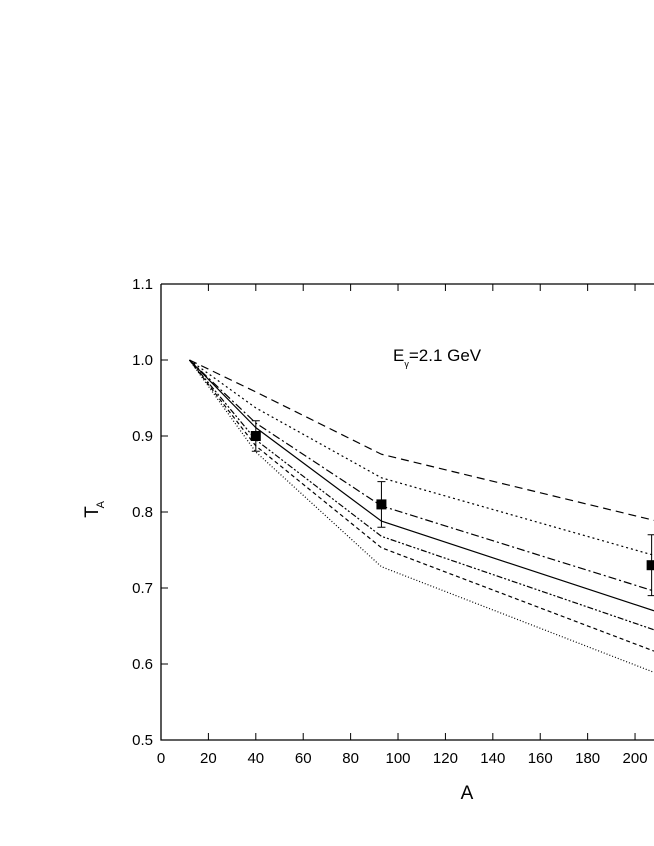 Image resolution: width=654 pixels, height=846 pixels. What do you see at coordinates (303, 758) in the screenshot?
I see `x-tick-label: 60` at bounding box center [303, 758].